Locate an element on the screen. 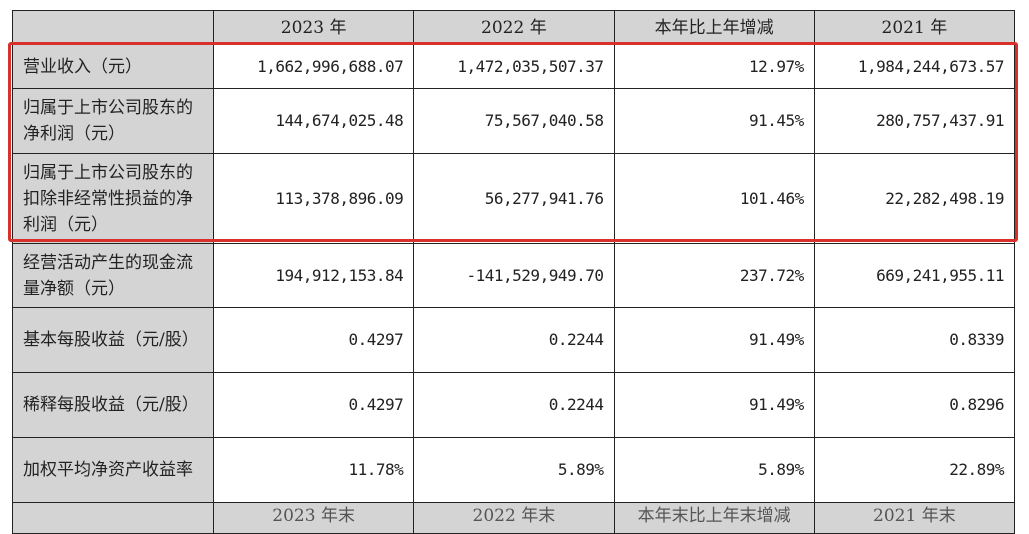 This screenshot has width=1029, height=534. cell: 22,282,498.19 is located at coordinates (914, 198).